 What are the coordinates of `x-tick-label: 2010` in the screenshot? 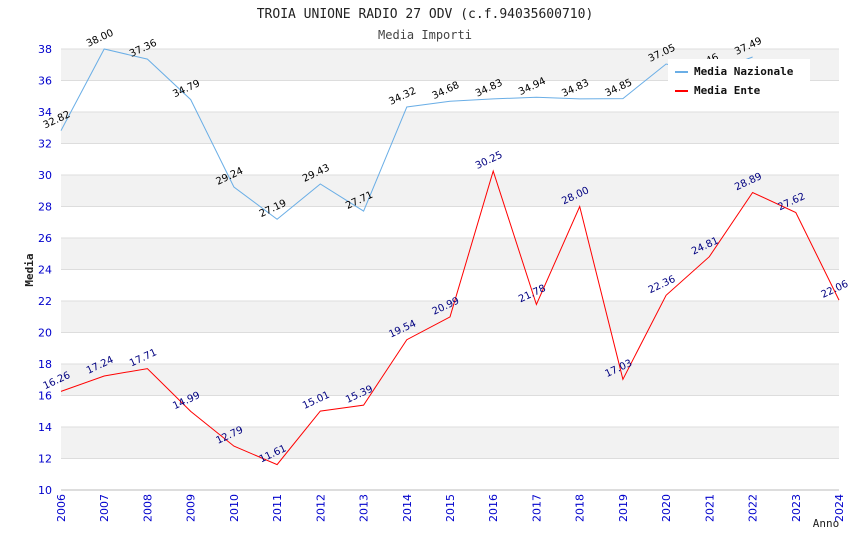 It's located at (234, 508).